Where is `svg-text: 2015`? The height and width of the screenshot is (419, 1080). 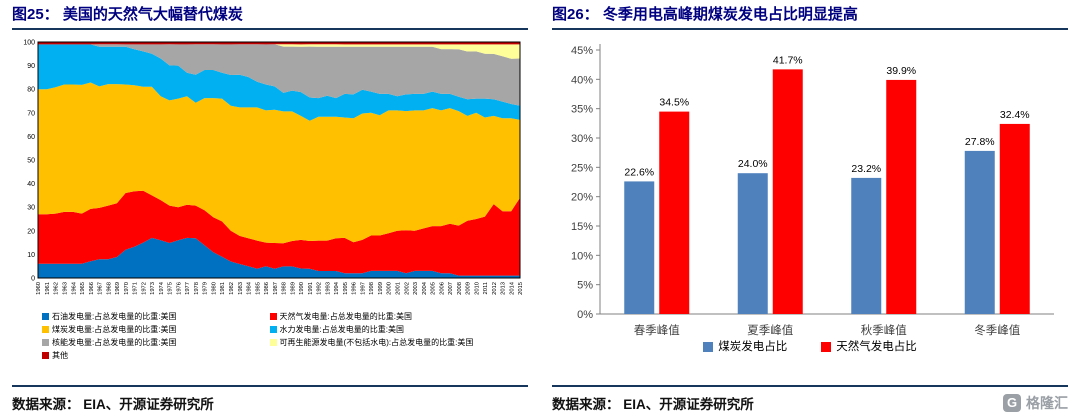 svg-text: 2015 is located at coordinates (521, 288).